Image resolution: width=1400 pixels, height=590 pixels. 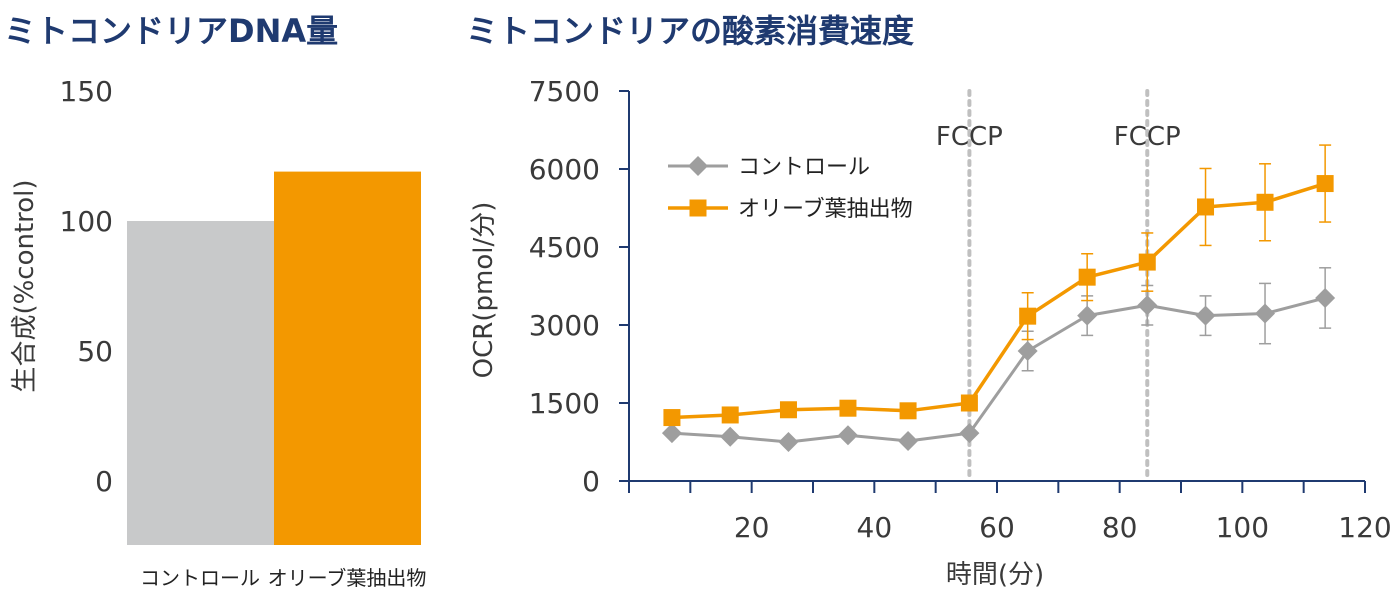 I want to click on y-tick-label: 7500, so click(x=564, y=91).